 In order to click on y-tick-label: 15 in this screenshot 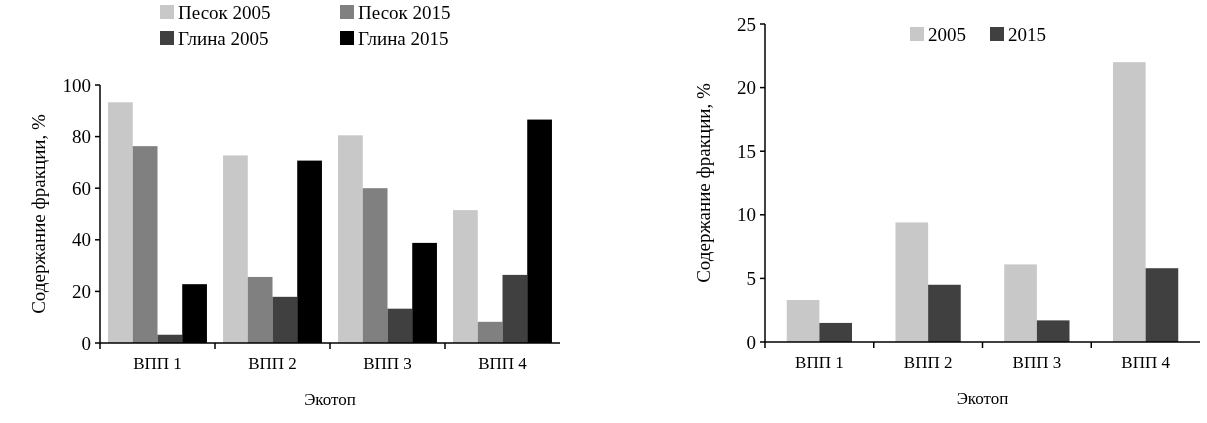, I will do `click(746, 151)`.